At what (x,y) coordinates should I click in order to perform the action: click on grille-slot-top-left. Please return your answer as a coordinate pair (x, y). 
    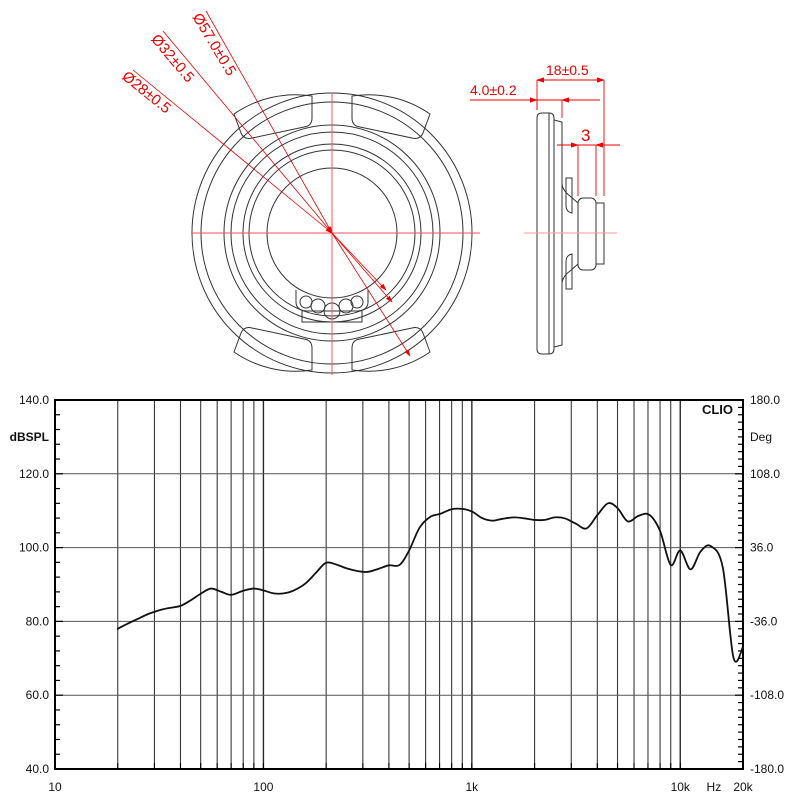
    Looking at the image, I should click on (273, 116).